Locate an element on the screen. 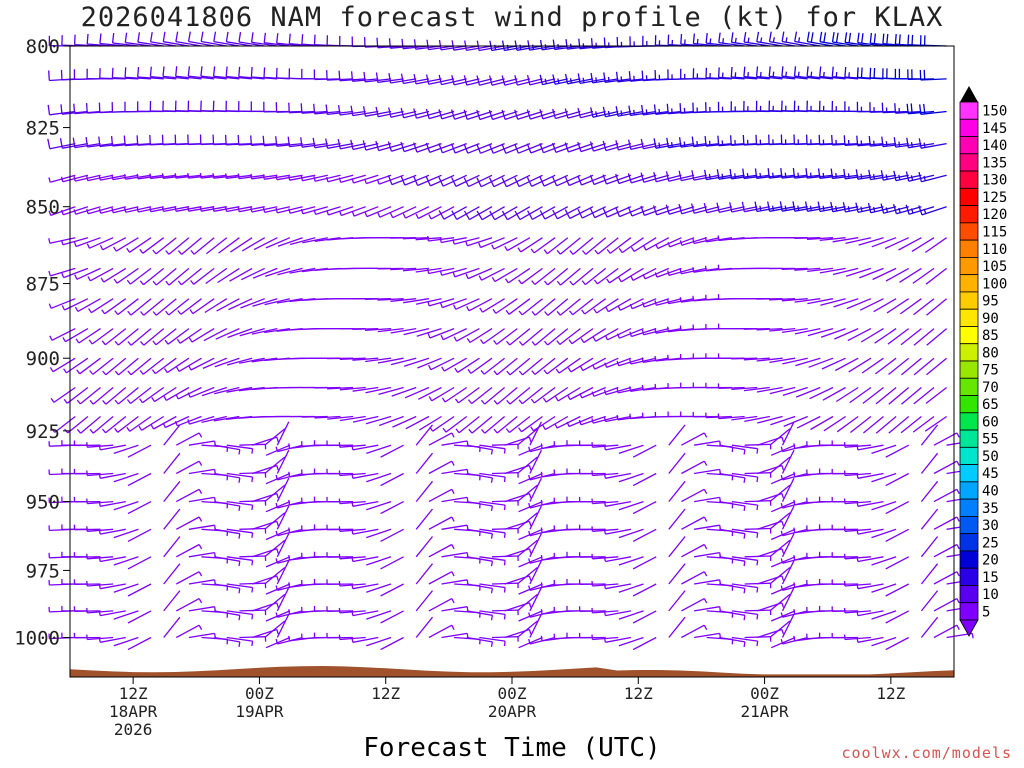 This screenshot has width=1024, height=768. colorbar-label: 115 is located at coordinates (994, 233).